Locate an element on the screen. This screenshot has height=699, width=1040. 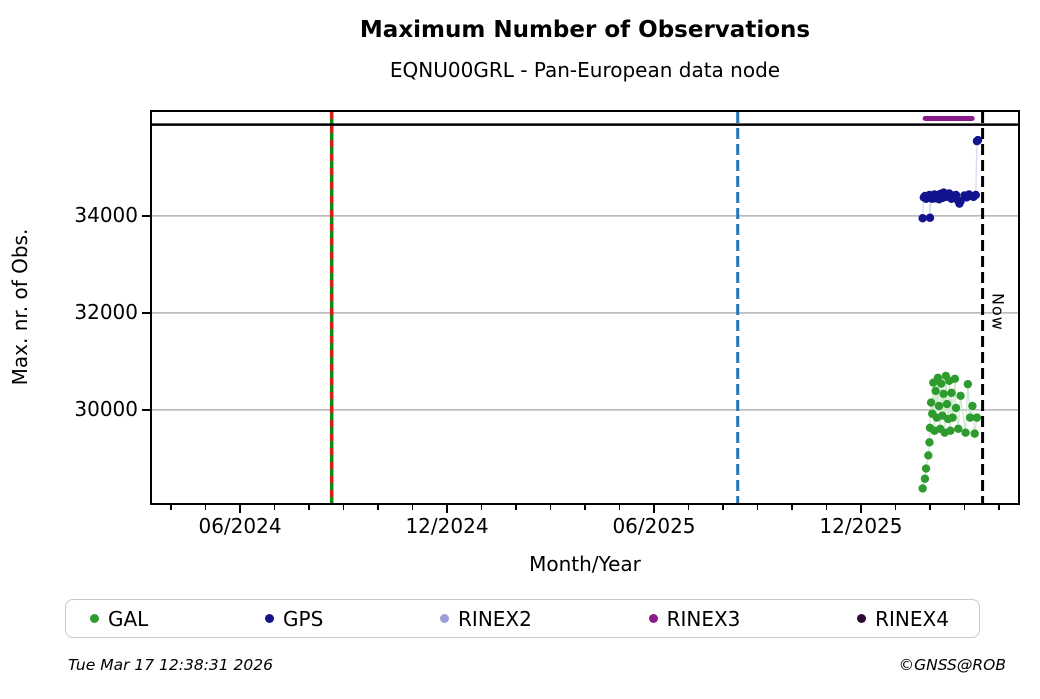
now-line-label: Now is located at coordinates (998, 312).